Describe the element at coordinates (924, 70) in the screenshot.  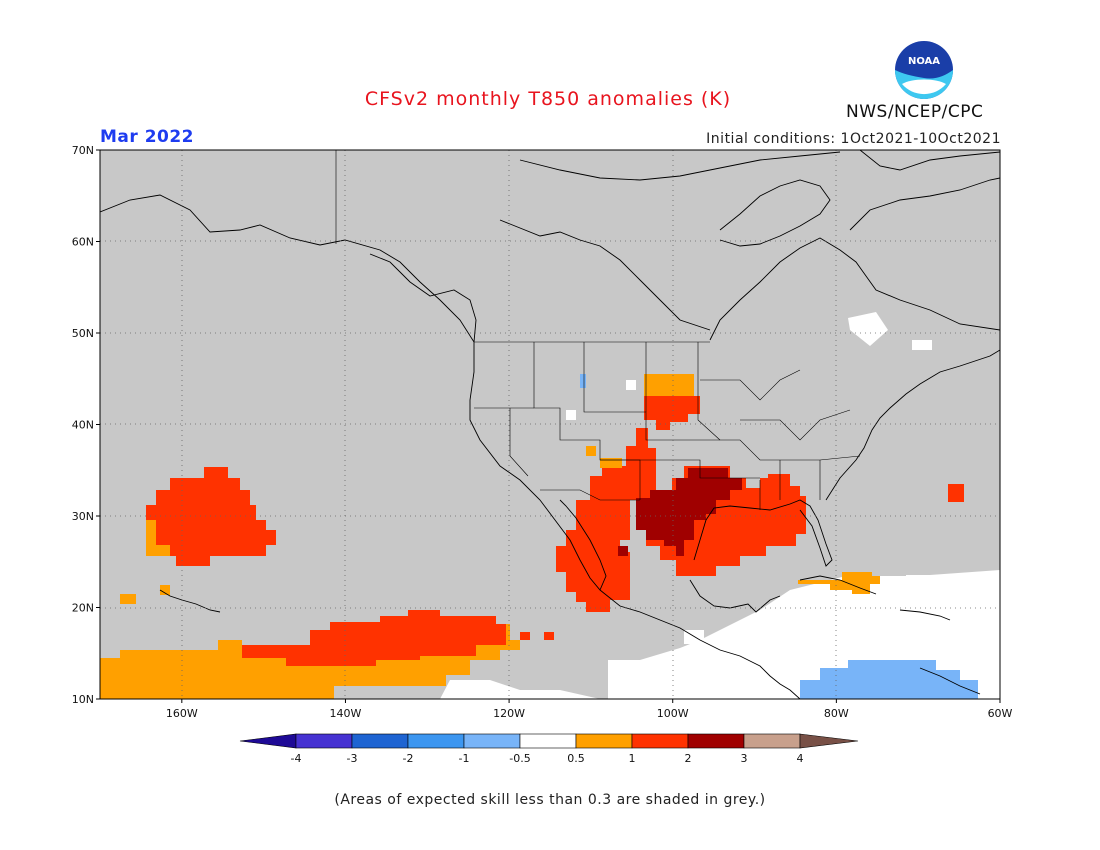
I see `noaa-logo-icon: NOAA` at that location.